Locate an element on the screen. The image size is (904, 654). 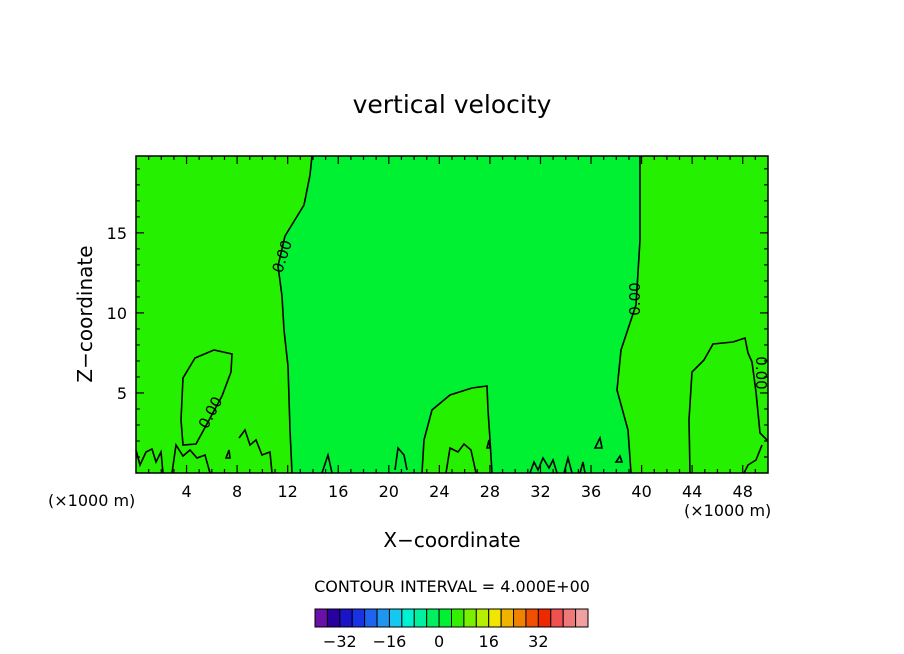
contour-loop-right is located at coordinates (728, 405).